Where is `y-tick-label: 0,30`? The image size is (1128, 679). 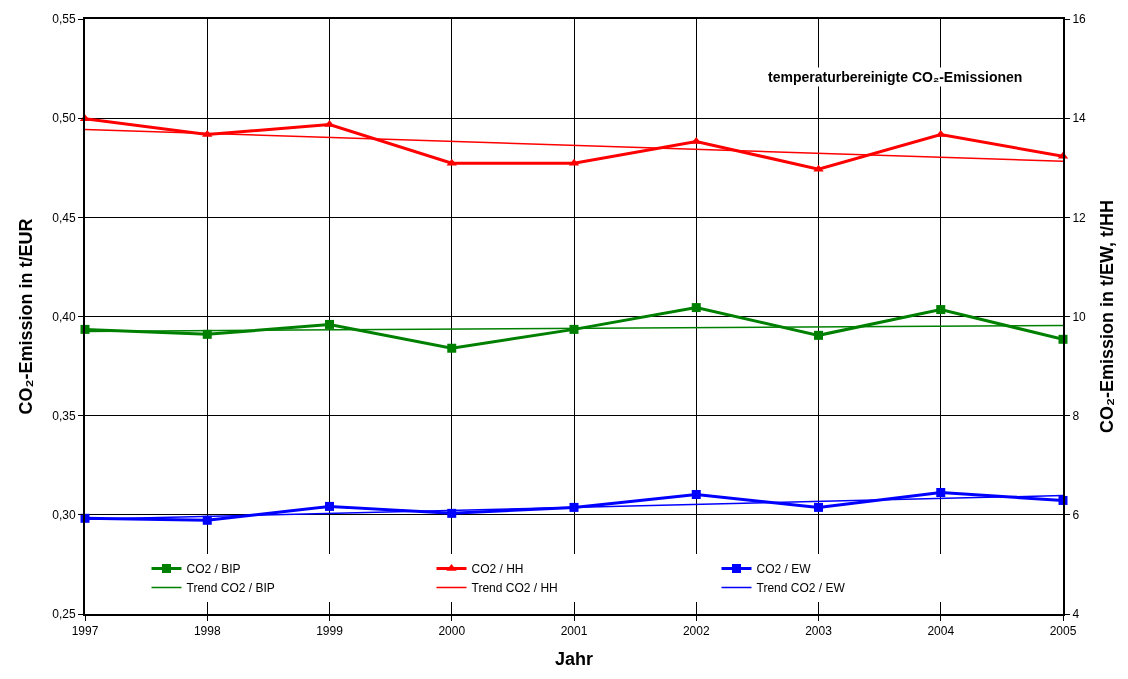 y-tick-label: 0,30 is located at coordinates (64, 515).